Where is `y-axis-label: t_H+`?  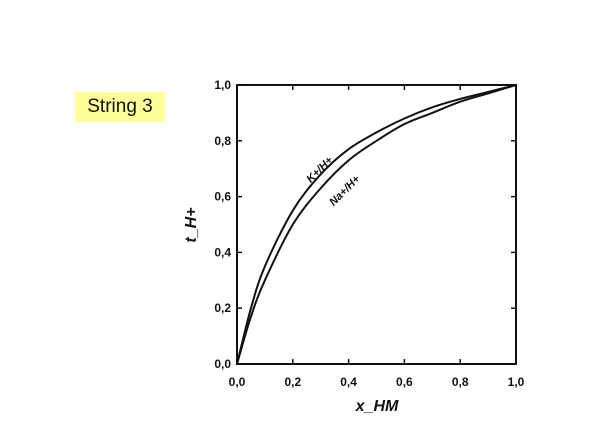
y-axis-label: t_H+ is located at coordinates (191, 224).